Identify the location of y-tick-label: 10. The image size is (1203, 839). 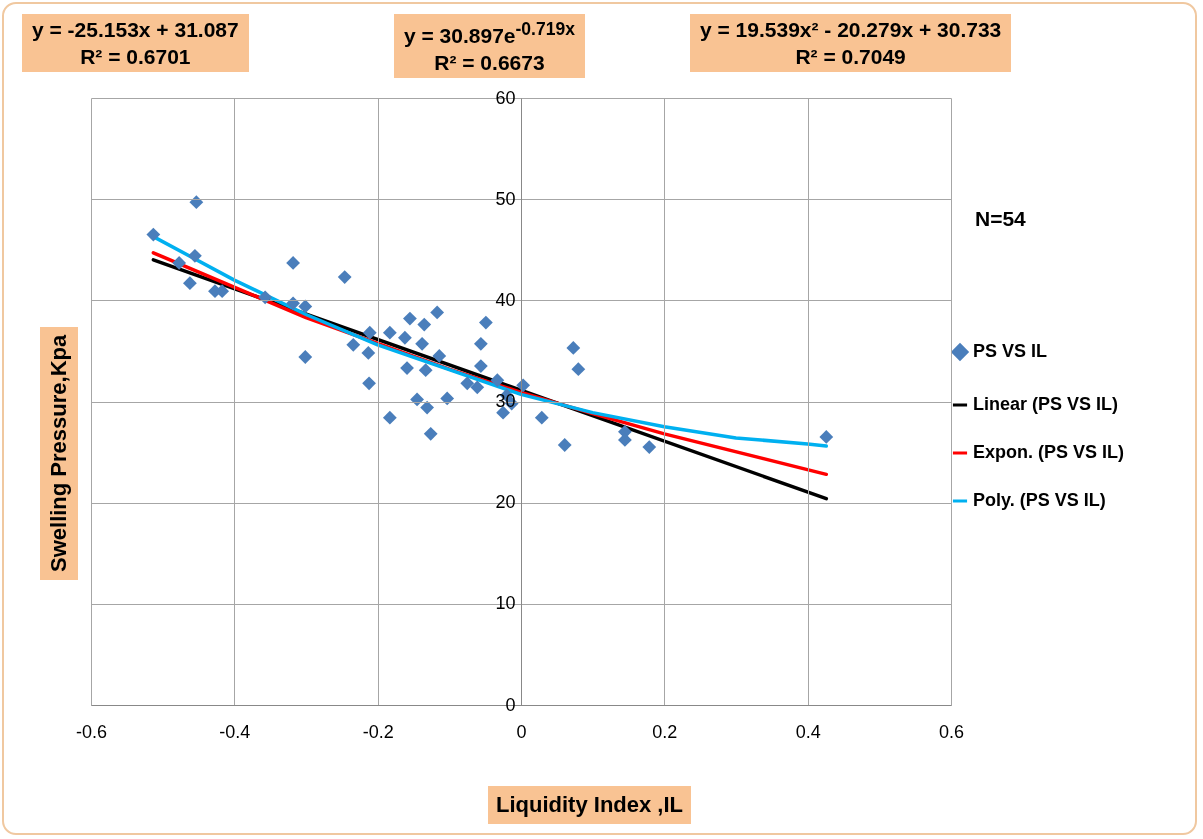
(505, 603).